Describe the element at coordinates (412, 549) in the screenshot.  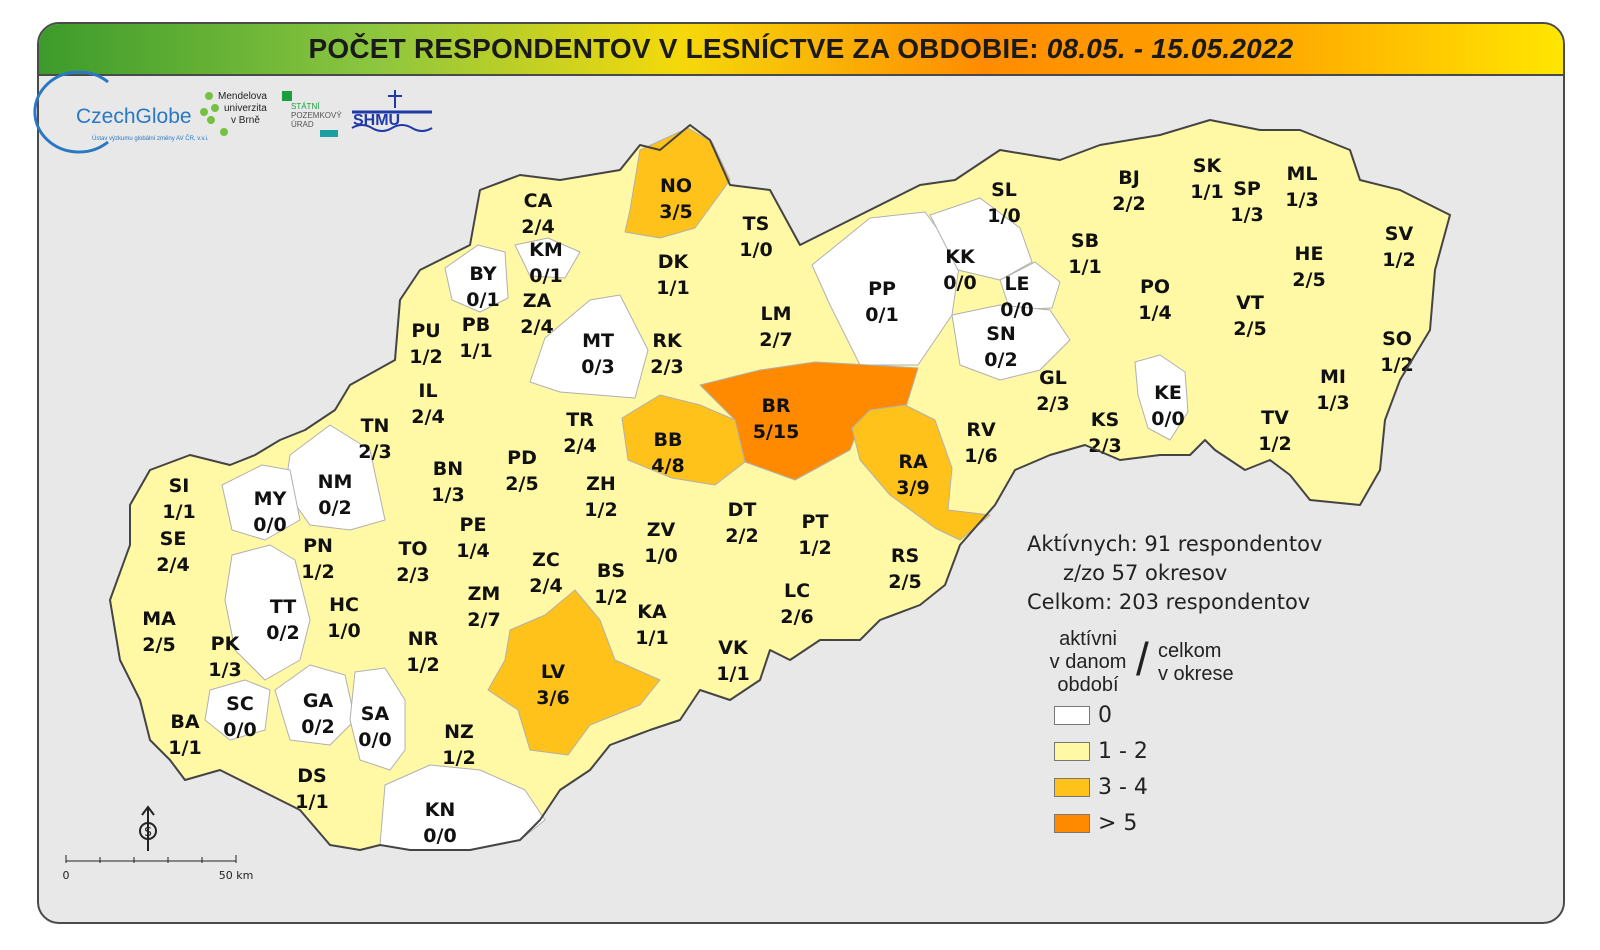
I see `district-code-to: TO` at that location.